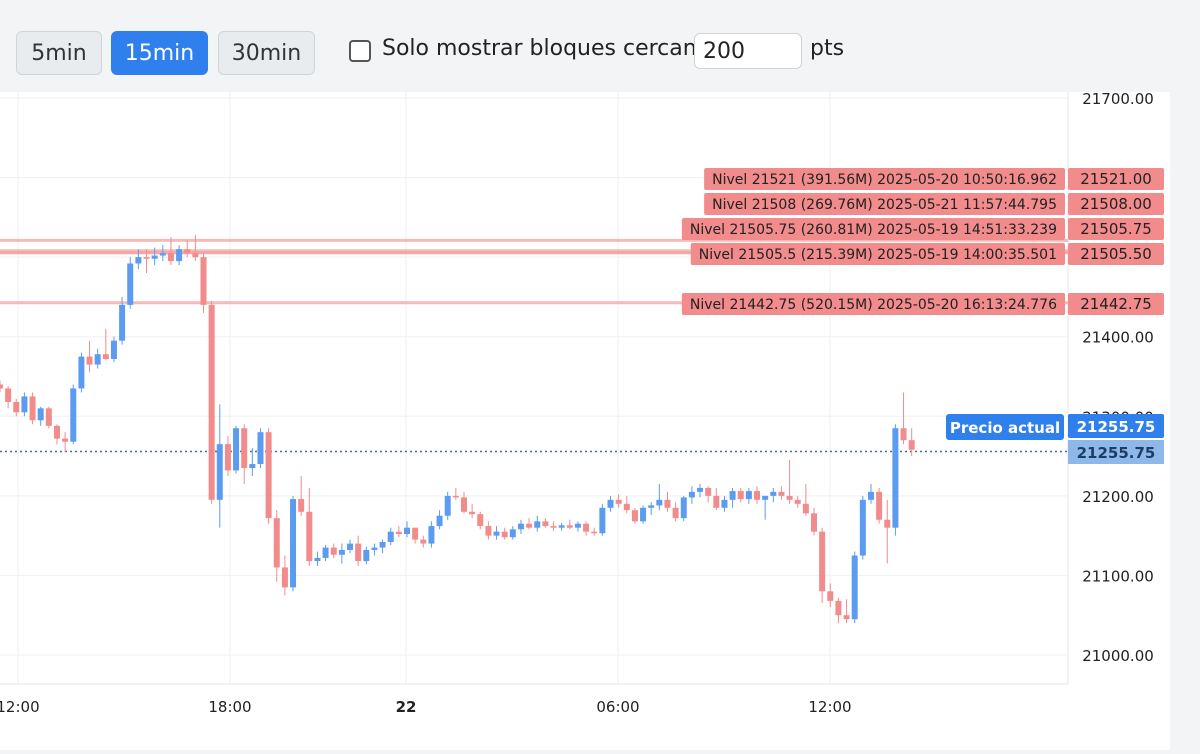 This screenshot has height=754, width=1200. Describe the element at coordinates (1005, 427) in the screenshot. I see `current-price-label-bg` at that location.